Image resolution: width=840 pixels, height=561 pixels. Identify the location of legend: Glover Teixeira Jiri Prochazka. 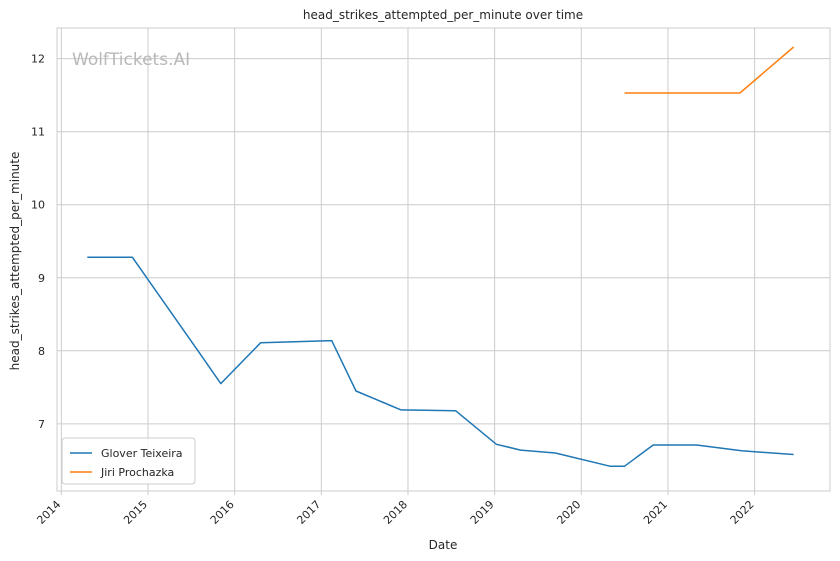
(128, 461).